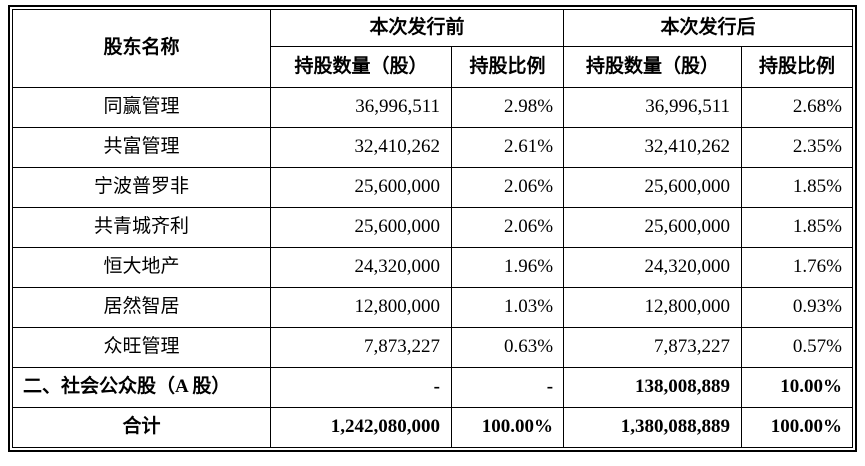 The image size is (865, 466). Describe the element at coordinates (507, 307) in the screenshot. I see `pre-ratio-cell: 1.03%` at that location.